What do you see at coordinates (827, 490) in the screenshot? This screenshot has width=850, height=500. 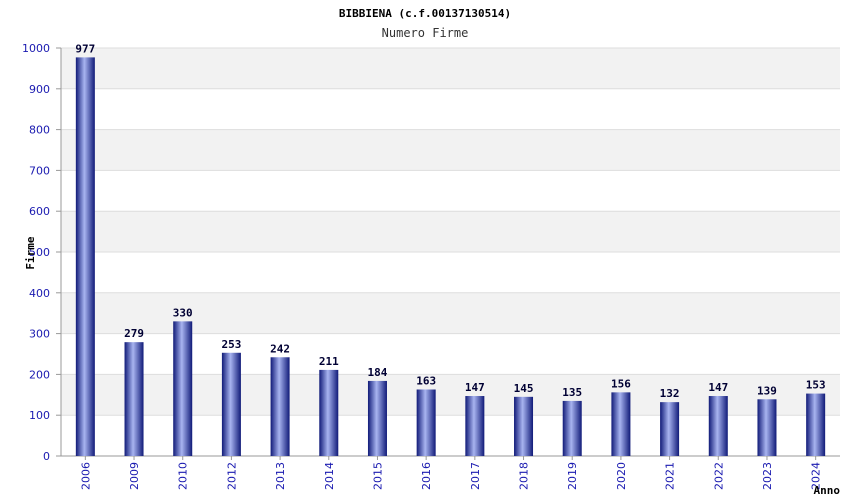 I see `x-axis-label: Anno` at bounding box center [827, 490].